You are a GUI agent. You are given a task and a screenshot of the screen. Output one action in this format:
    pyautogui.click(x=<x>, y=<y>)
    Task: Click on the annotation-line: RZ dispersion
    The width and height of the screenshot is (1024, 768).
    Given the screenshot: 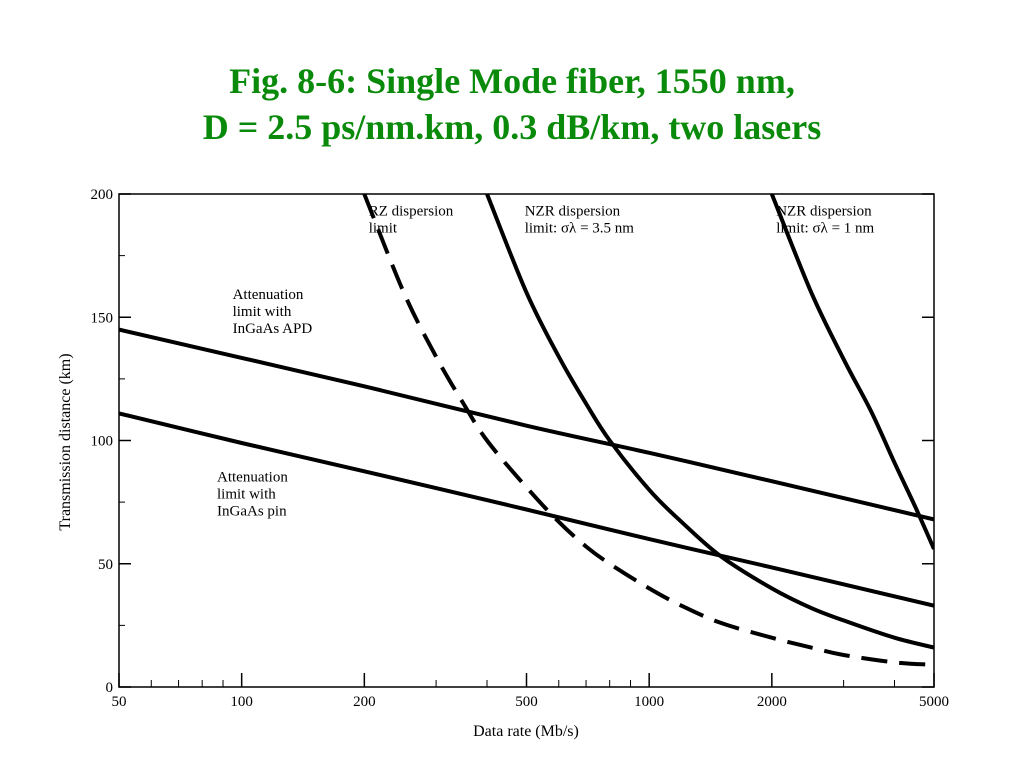 What is the action you would take?
    pyautogui.click(x=411, y=211)
    